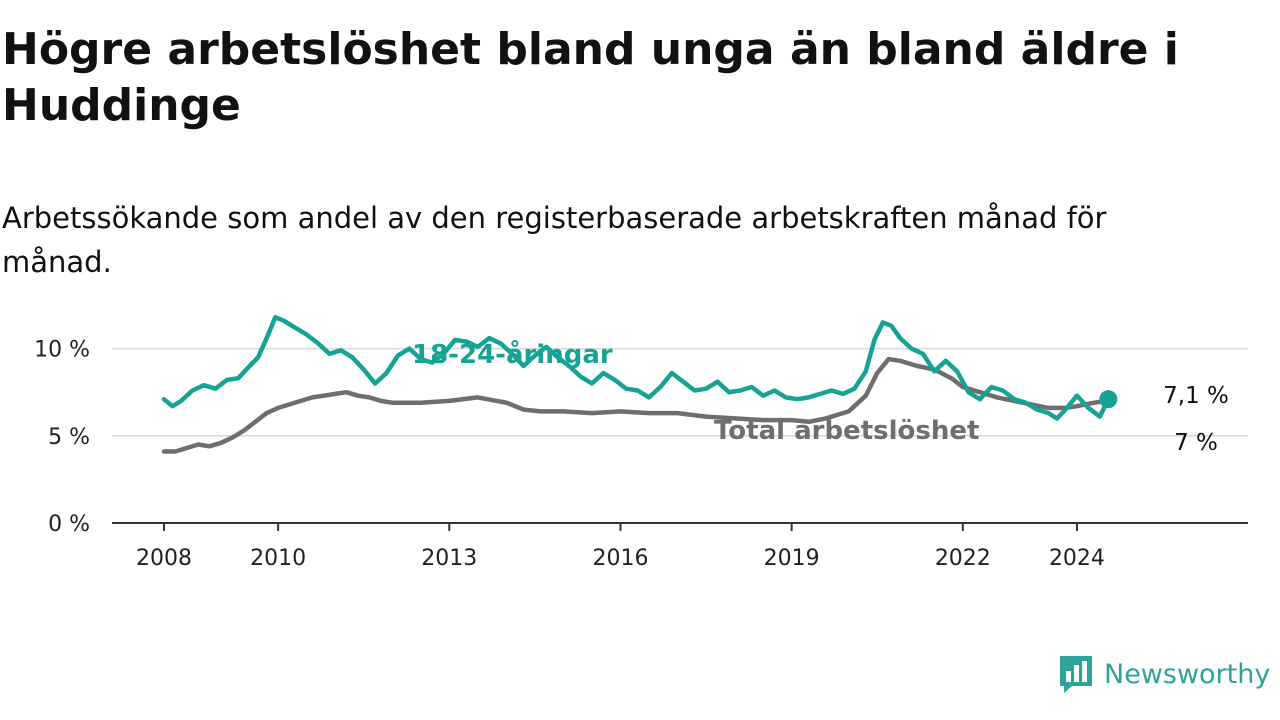 The image size is (1280, 720). I want to click on series-label-total: Total arbetslöshet, so click(846, 431).